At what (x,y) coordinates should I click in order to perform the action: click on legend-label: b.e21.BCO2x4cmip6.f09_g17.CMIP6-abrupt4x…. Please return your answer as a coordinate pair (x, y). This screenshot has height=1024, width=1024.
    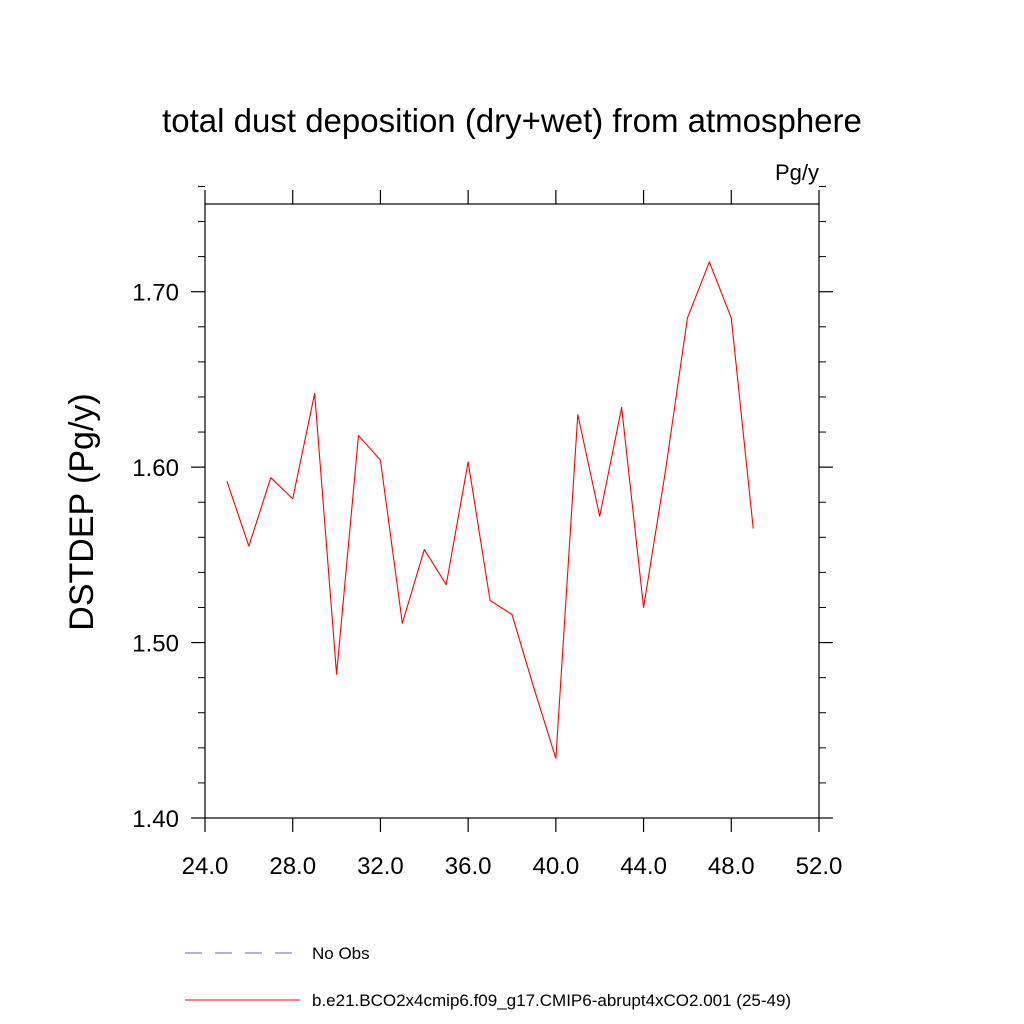
    Looking at the image, I should click on (551, 1000).